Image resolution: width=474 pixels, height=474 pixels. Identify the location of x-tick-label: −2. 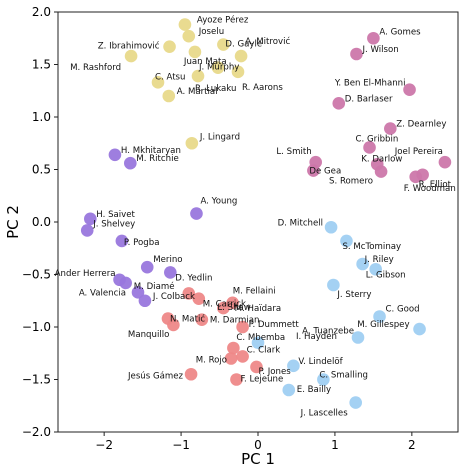
(104, 445).